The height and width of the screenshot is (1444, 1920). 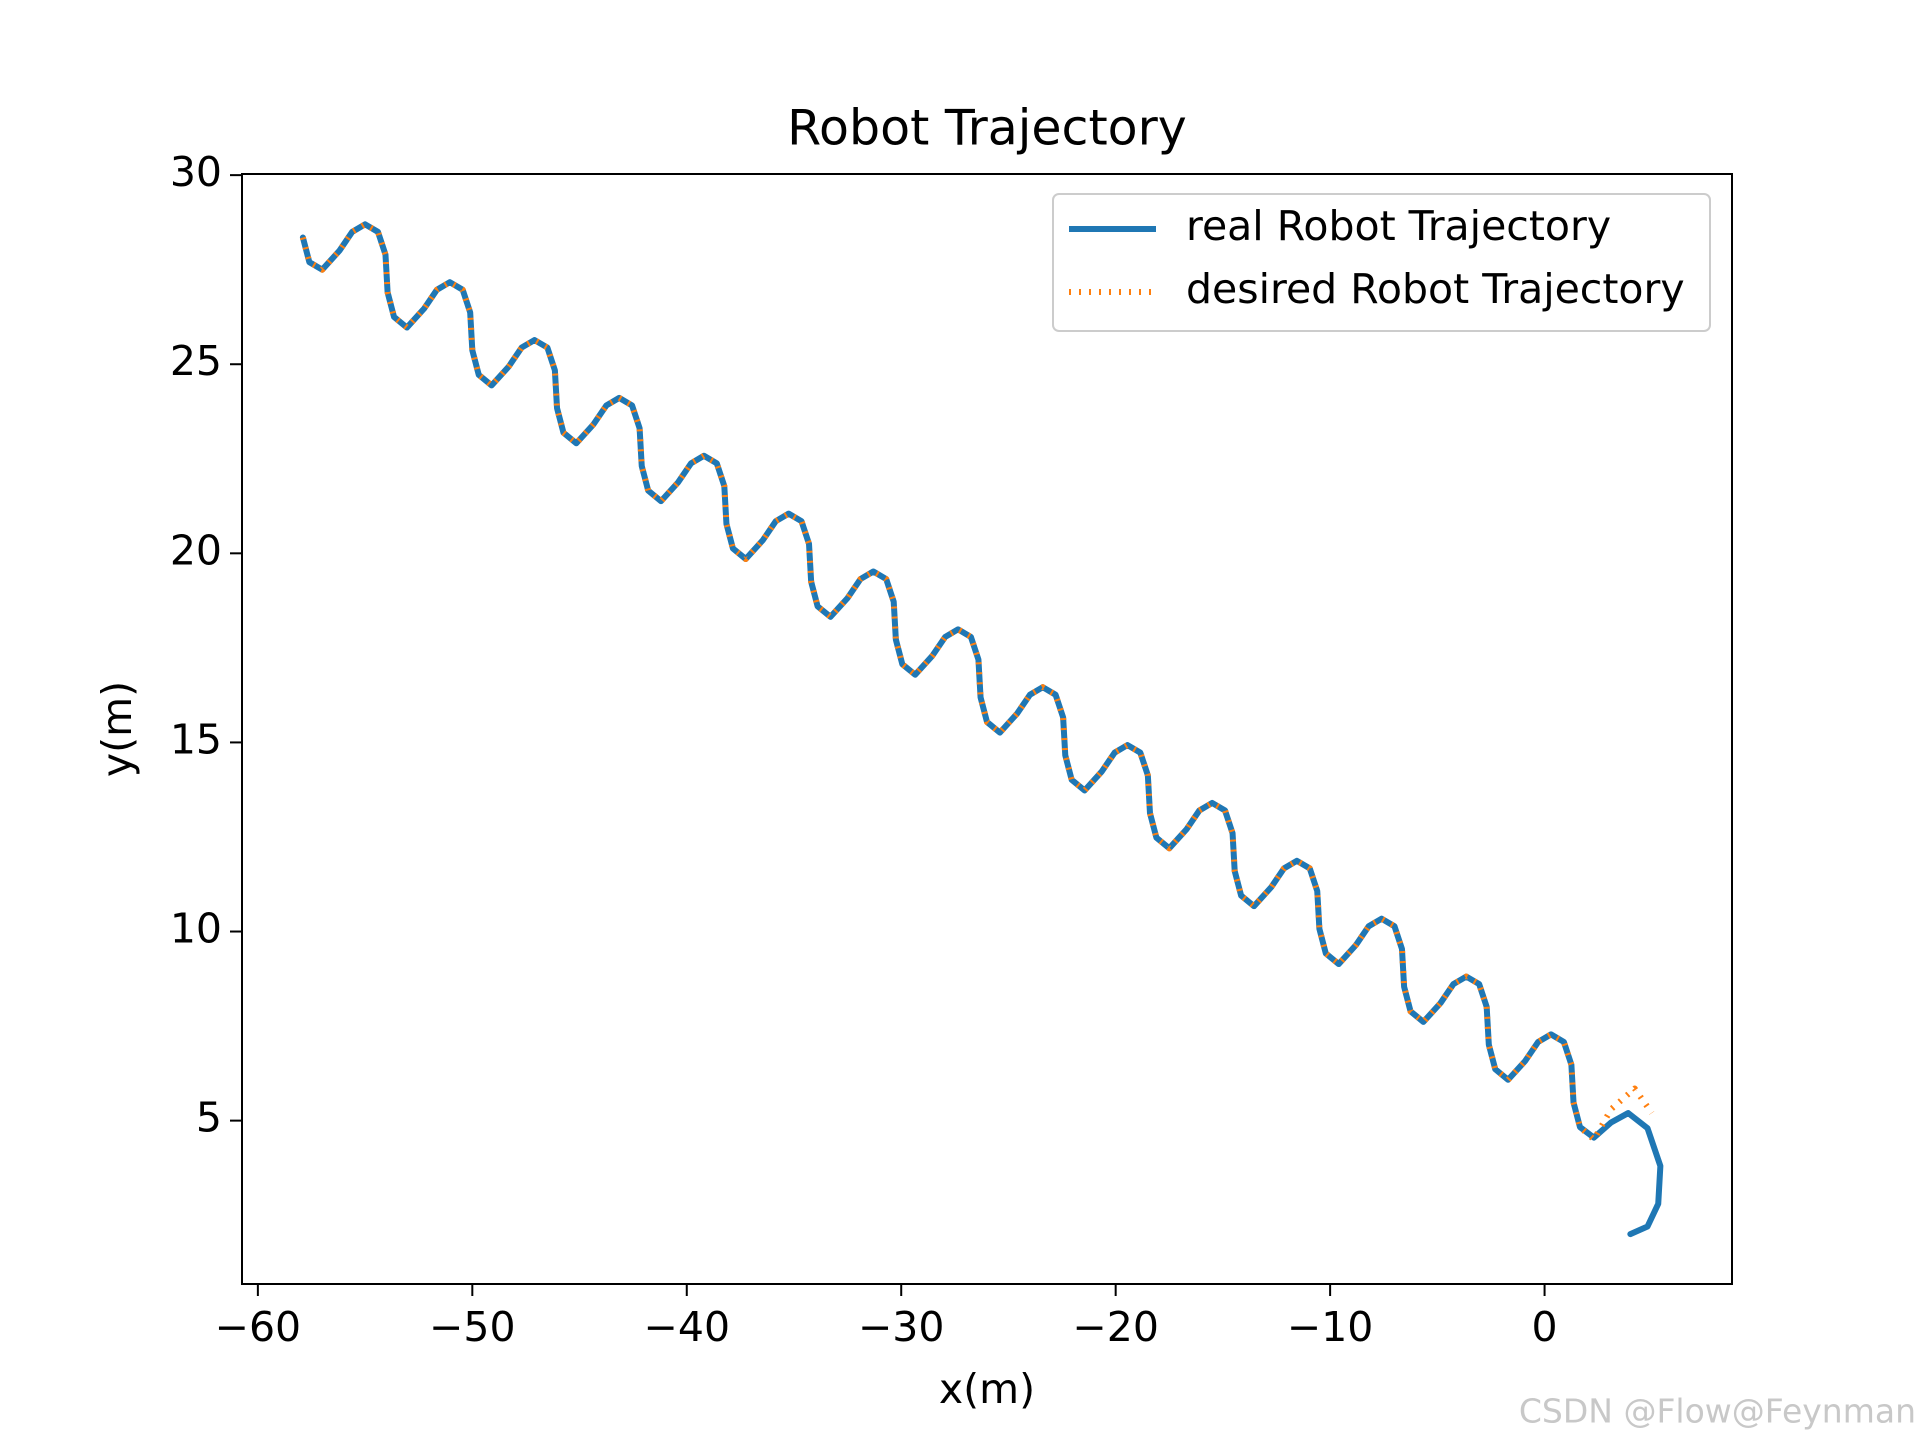 I want to click on legend-label: real Robot Trajectory, so click(x=1398, y=226).